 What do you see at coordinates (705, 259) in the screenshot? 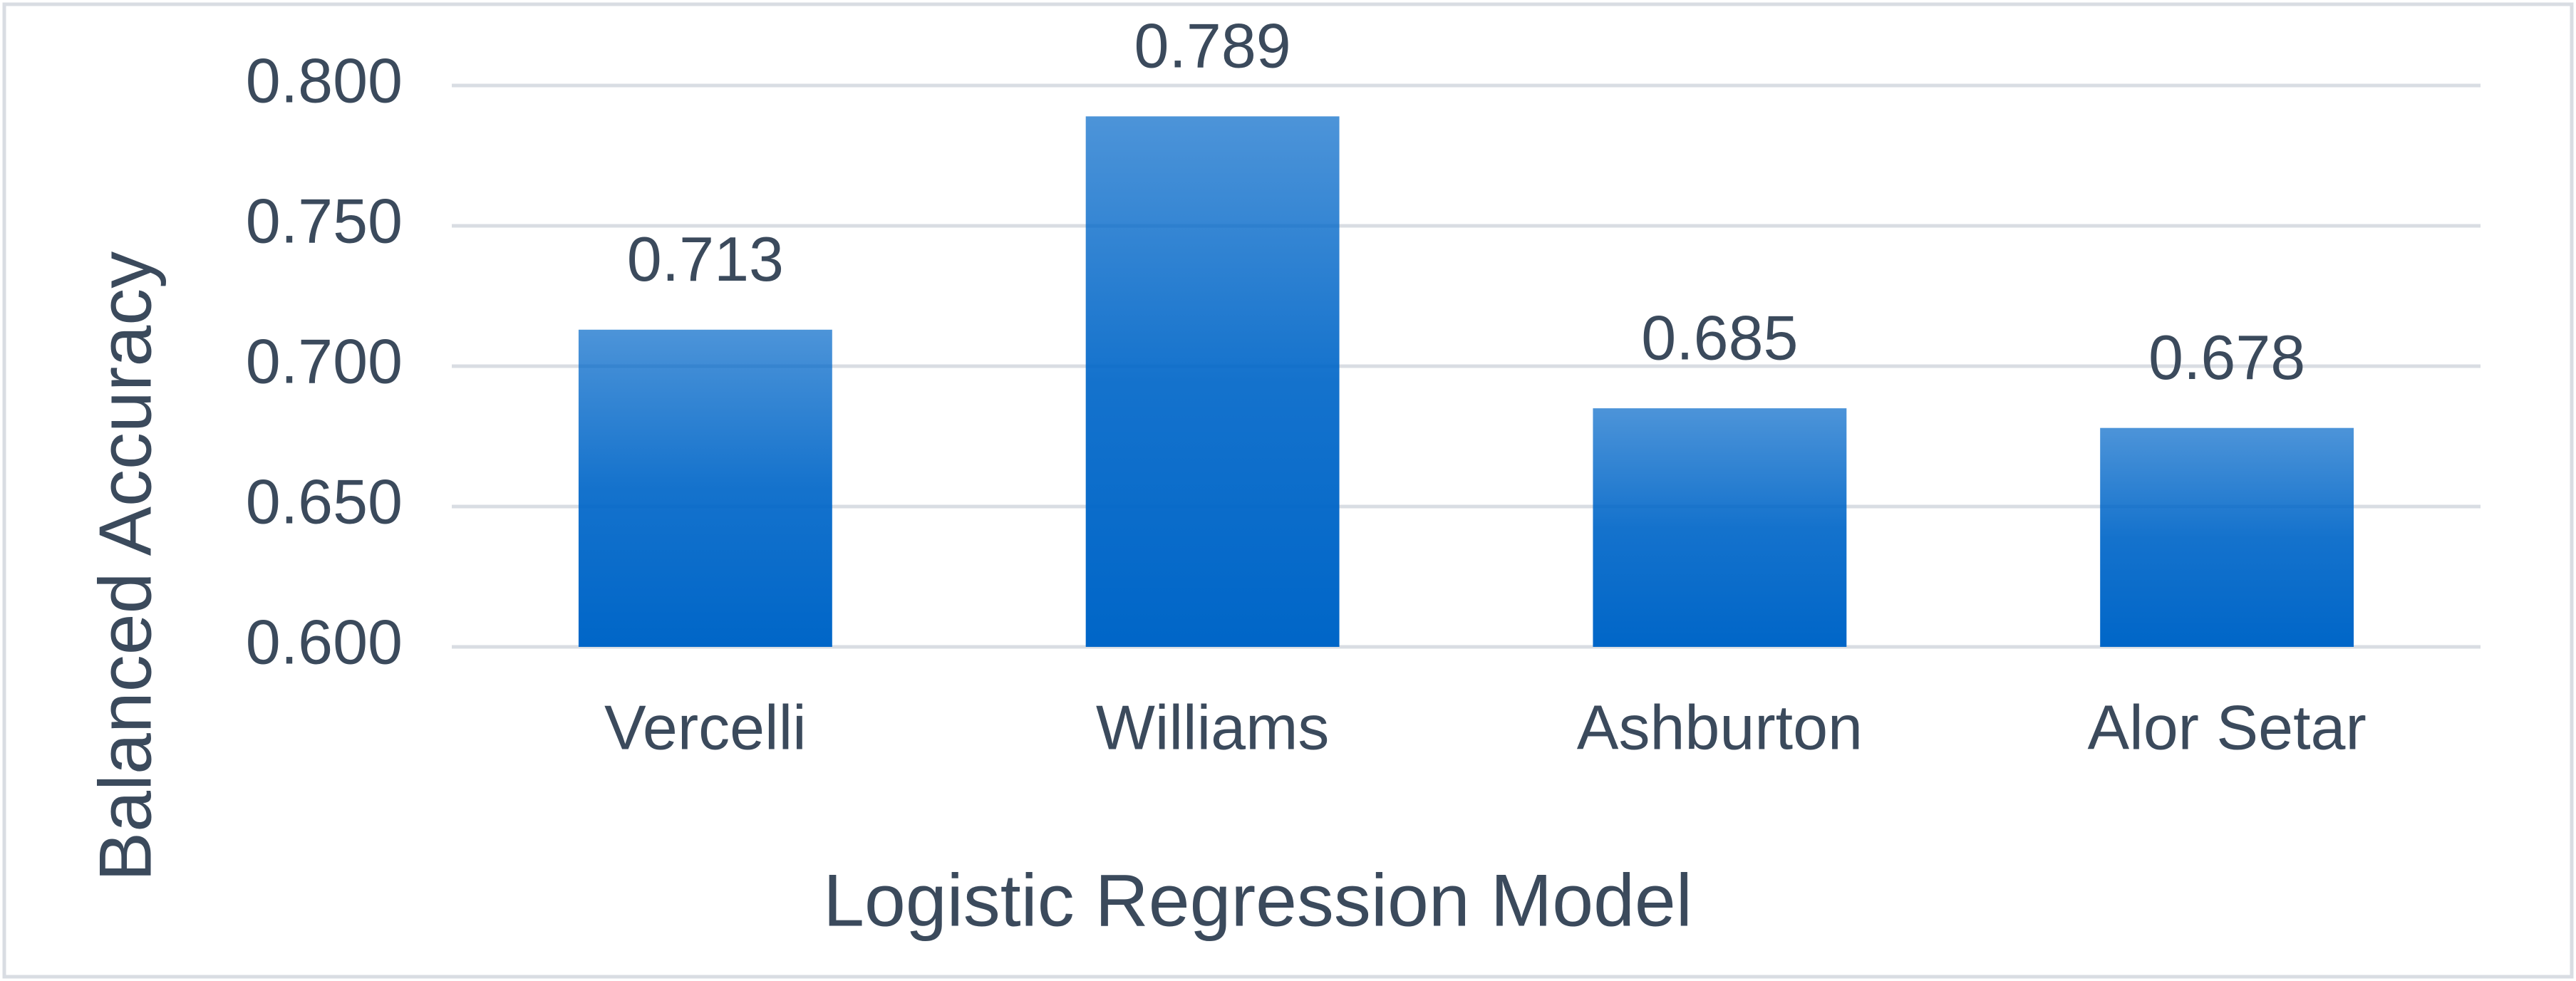
I see `value-label: 0.713` at bounding box center [705, 259].